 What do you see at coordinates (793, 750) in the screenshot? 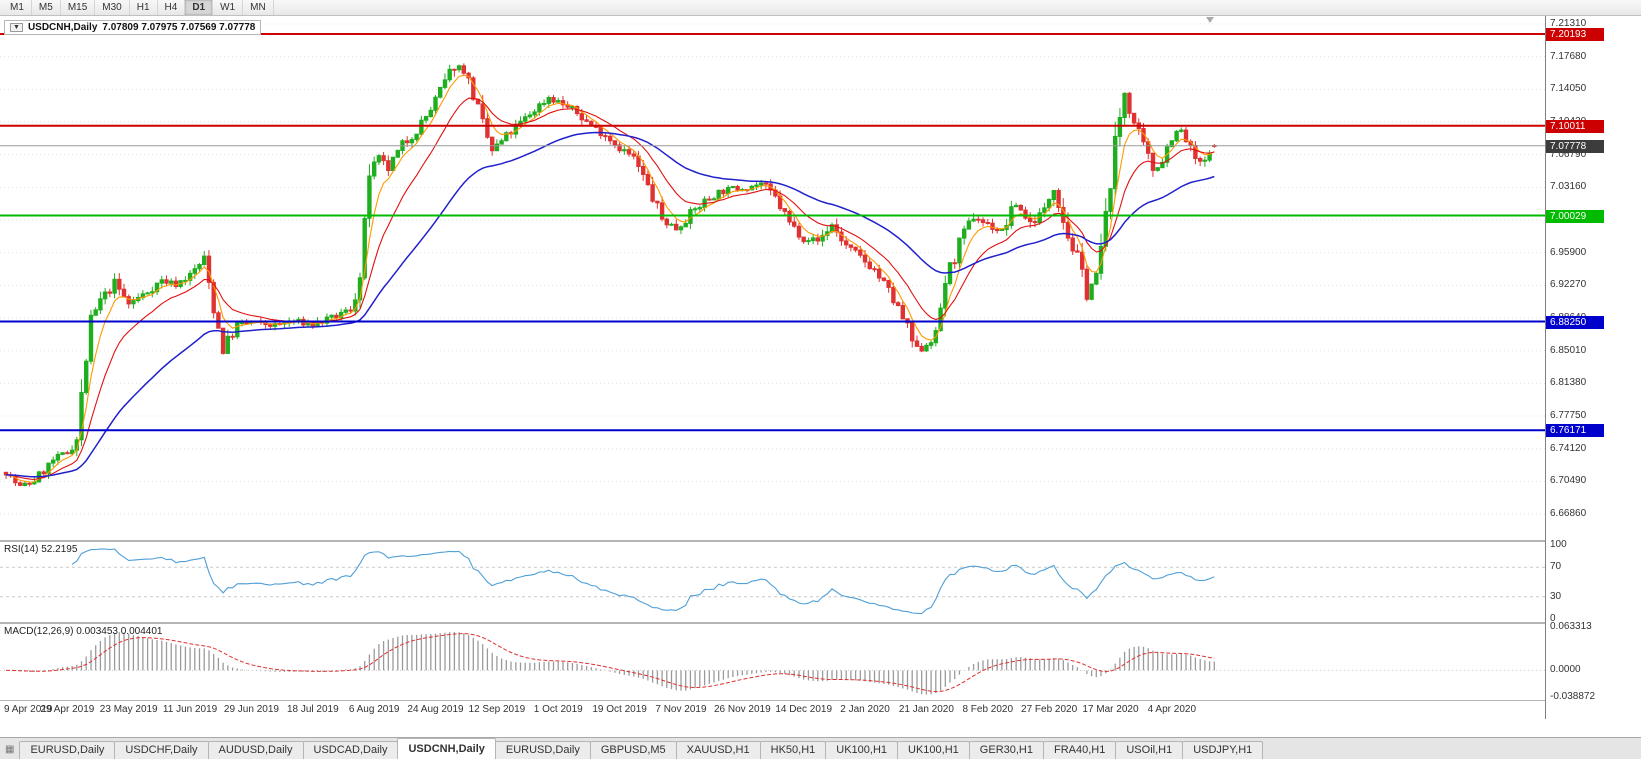
I see `chart-tab-hk50-h1: HK50,H1` at bounding box center [793, 750].